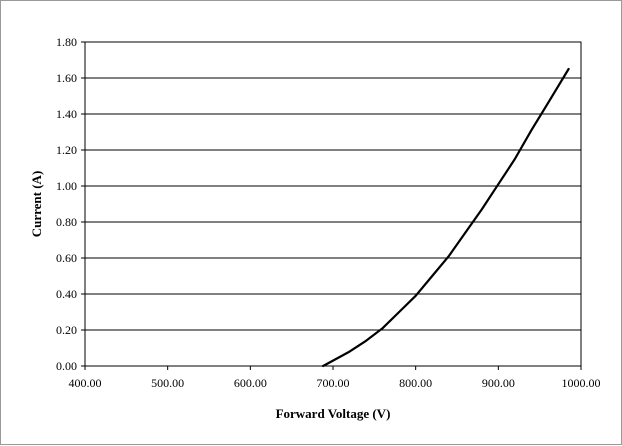  What do you see at coordinates (66, 150) in the screenshot?
I see `y-tick-label: 1.20` at bounding box center [66, 150].